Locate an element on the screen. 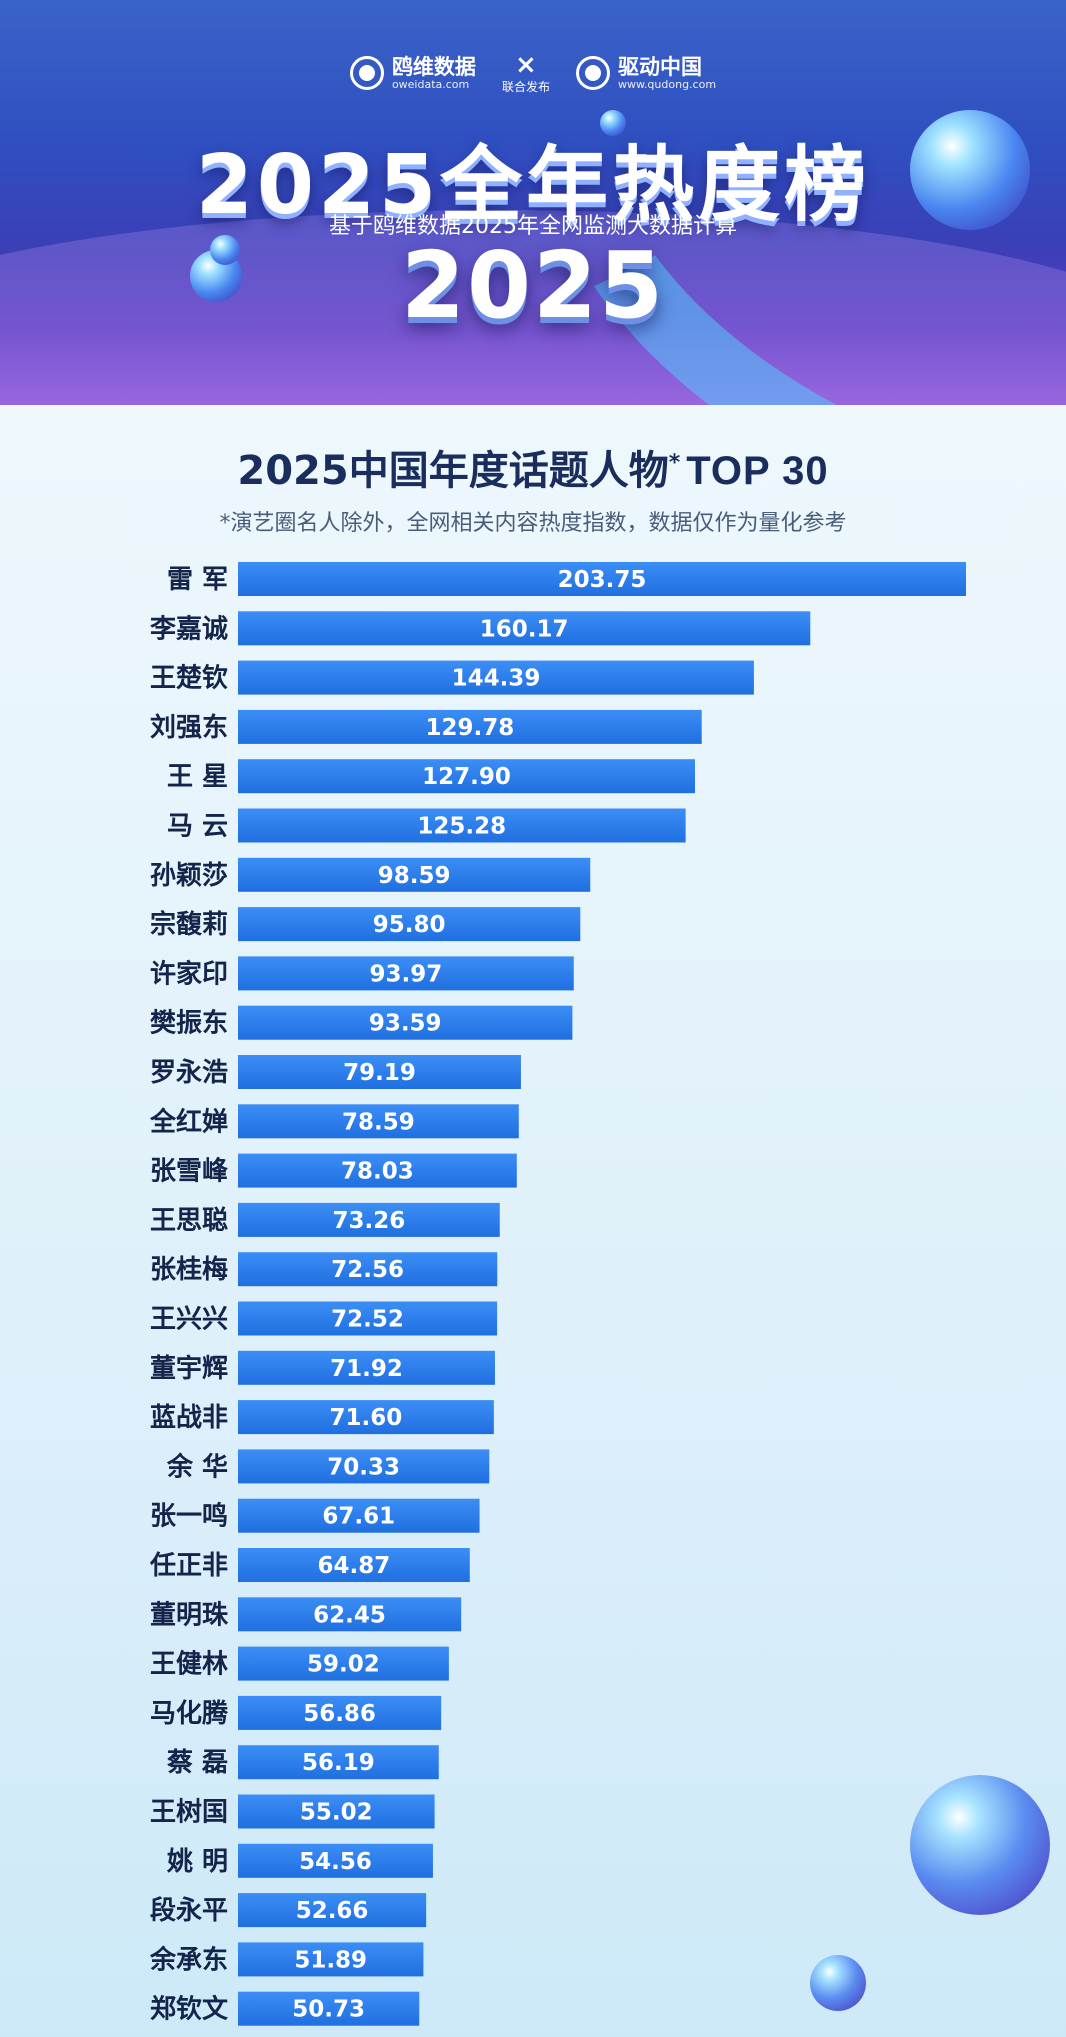 The image size is (1066, 2037). bar-category-label: 樊振东 is located at coordinates (189, 1023).